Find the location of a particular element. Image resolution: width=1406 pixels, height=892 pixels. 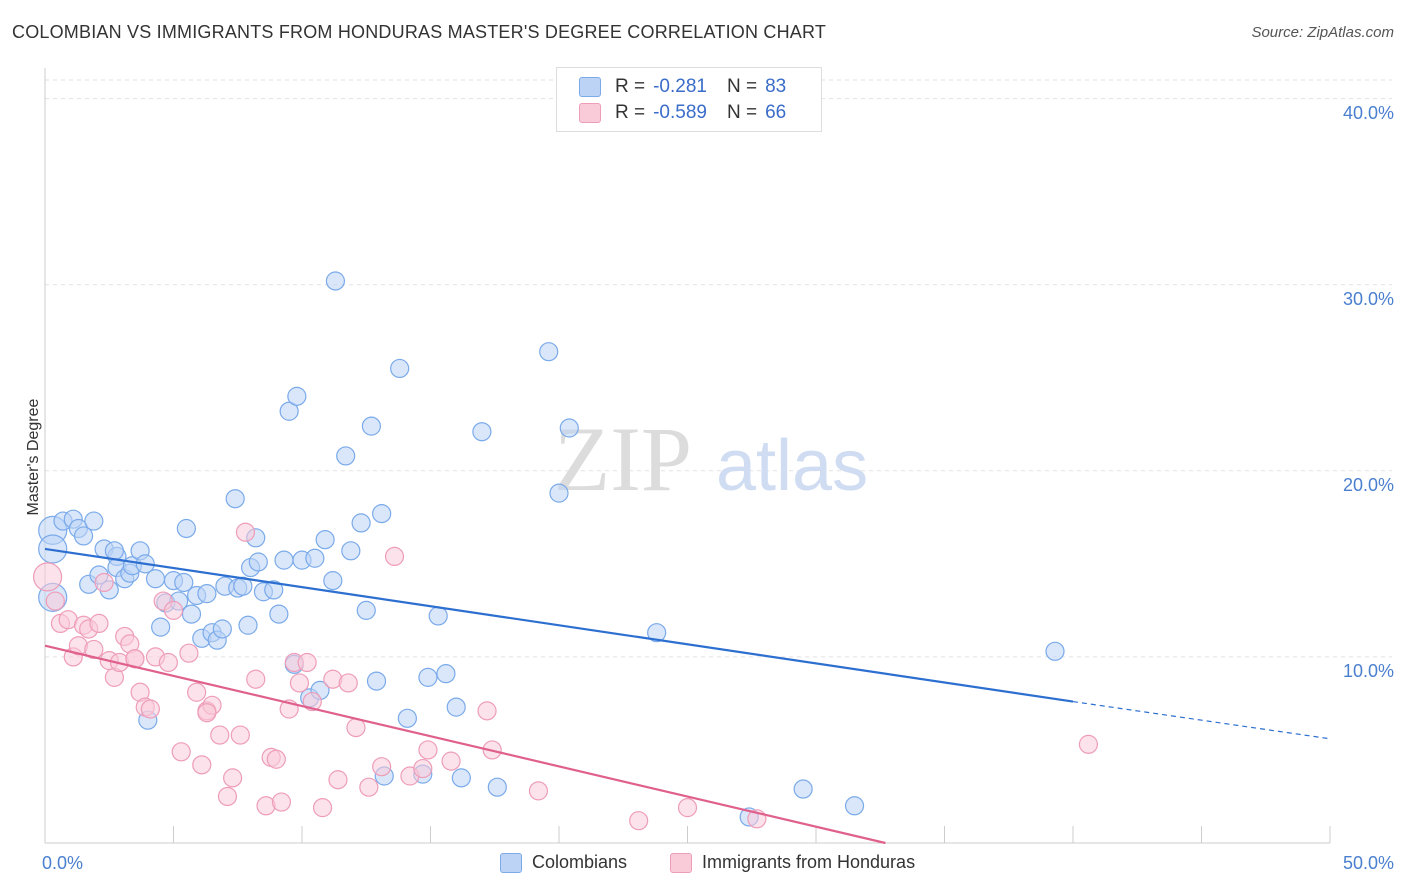

y-tick-label: 10.0% is located at coordinates (1368, 670).